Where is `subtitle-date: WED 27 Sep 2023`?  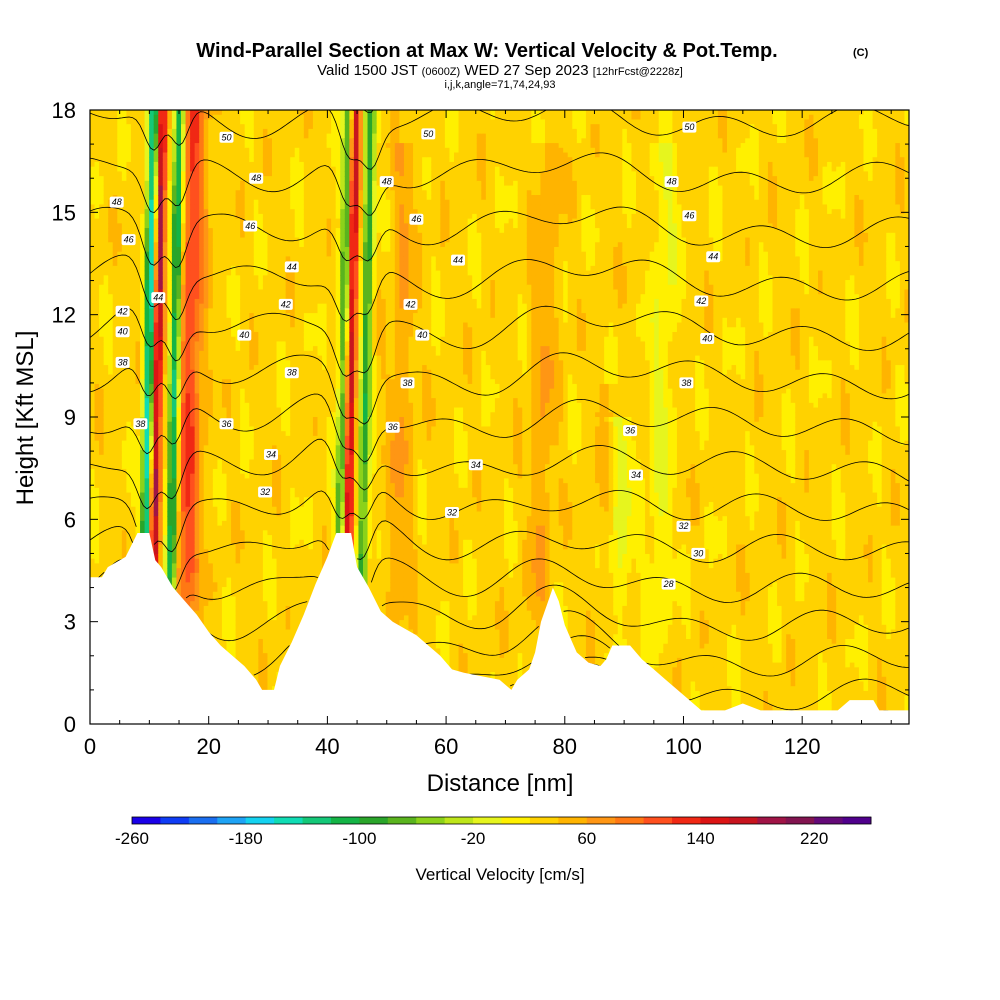
subtitle-date: WED 27 Sep 2023 is located at coordinates (526, 70).